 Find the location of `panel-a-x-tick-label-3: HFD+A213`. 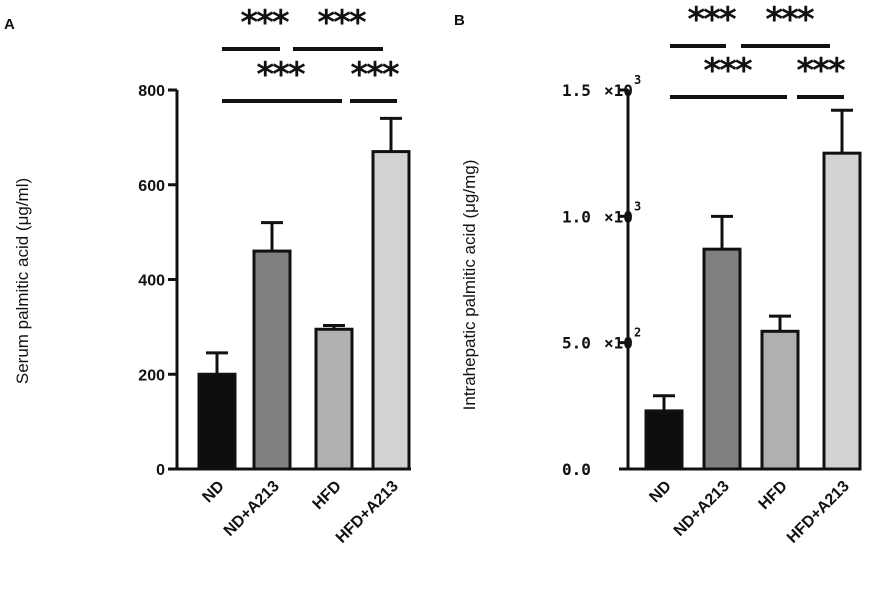

panel-a-x-tick-label-3: HFD+A213 is located at coordinates (367, 512).